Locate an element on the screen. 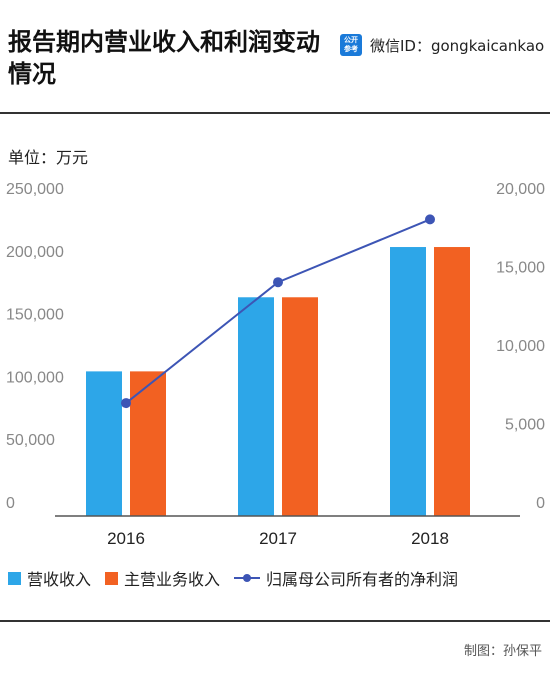 This screenshot has width=550, height=696. credit: 制图：孙保平 is located at coordinates (502, 651).